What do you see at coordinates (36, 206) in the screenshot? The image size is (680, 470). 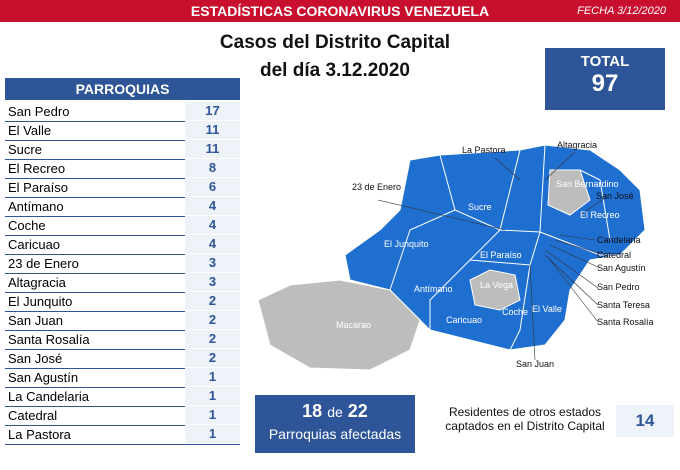 I see `parroquia-name: Antímano` at bounding box center [36, 206].